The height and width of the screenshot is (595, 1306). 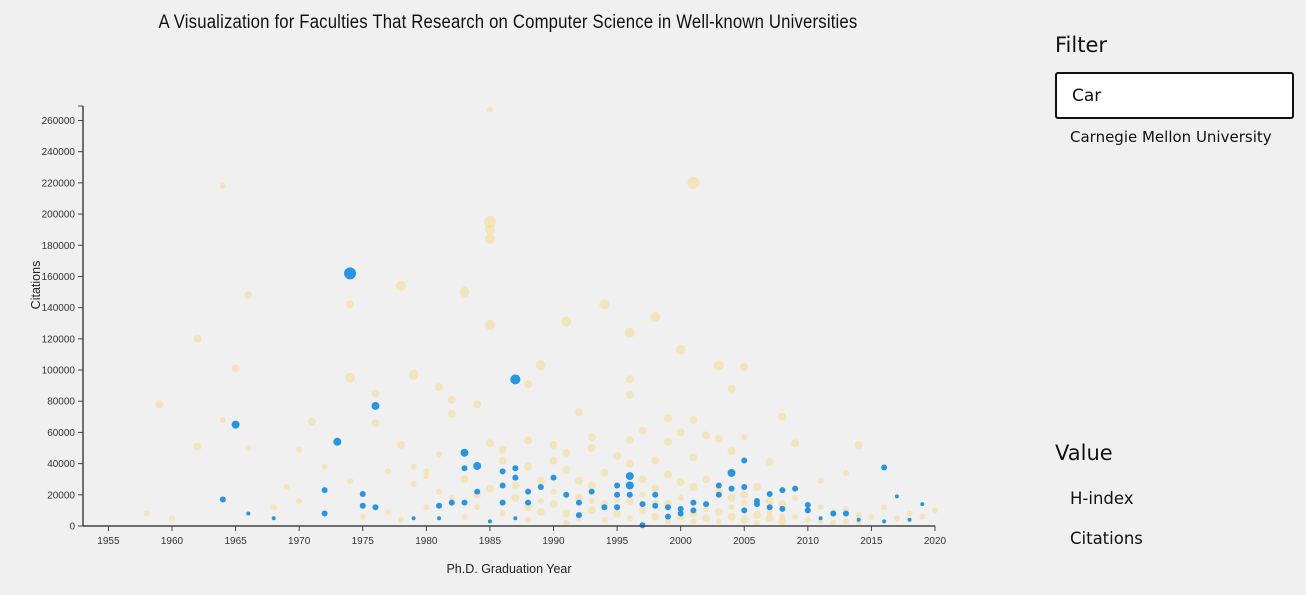 What do you see at coordinates (1171, 137) in the screenshot?
I see `filter-suggestion: Carnegie Mellon University` at bounding box center [1171, 137].